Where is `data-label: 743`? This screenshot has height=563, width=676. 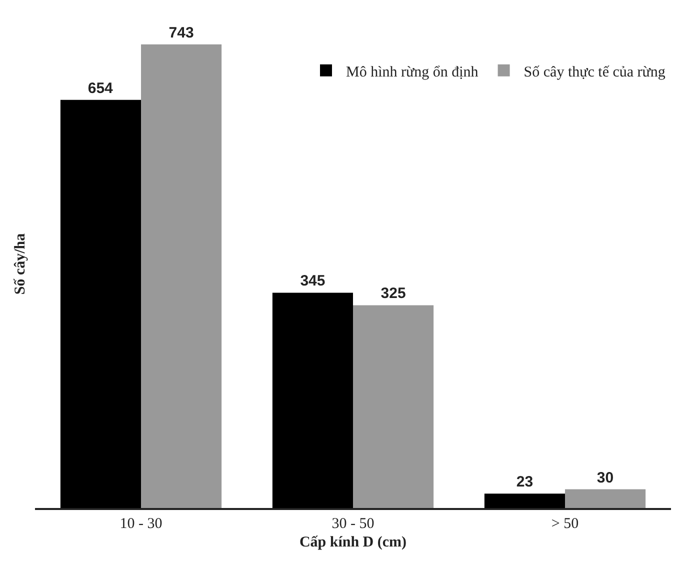
data-label: 743 is located at coordinates (181, 33).